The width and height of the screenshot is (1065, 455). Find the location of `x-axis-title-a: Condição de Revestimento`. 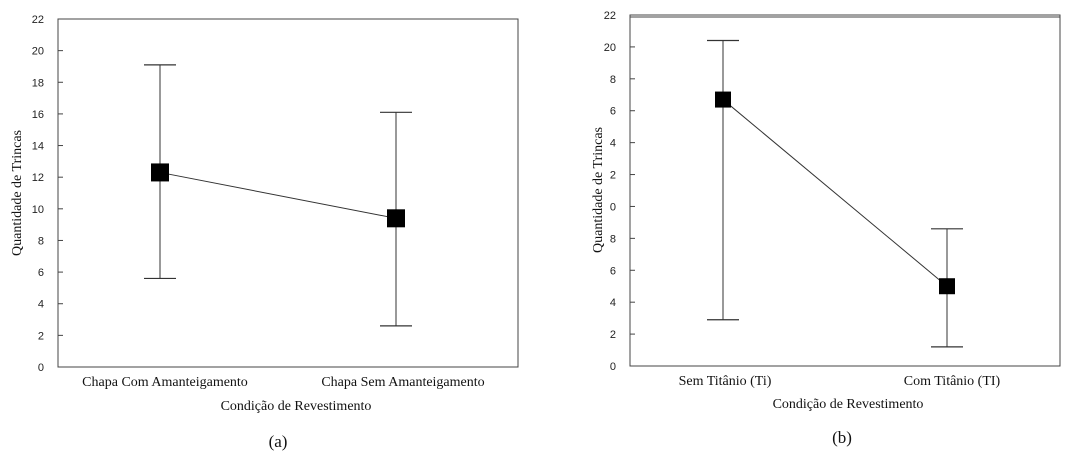

x-axis-title-a: Condição de Revestimento is located at coordinates (296, 406).